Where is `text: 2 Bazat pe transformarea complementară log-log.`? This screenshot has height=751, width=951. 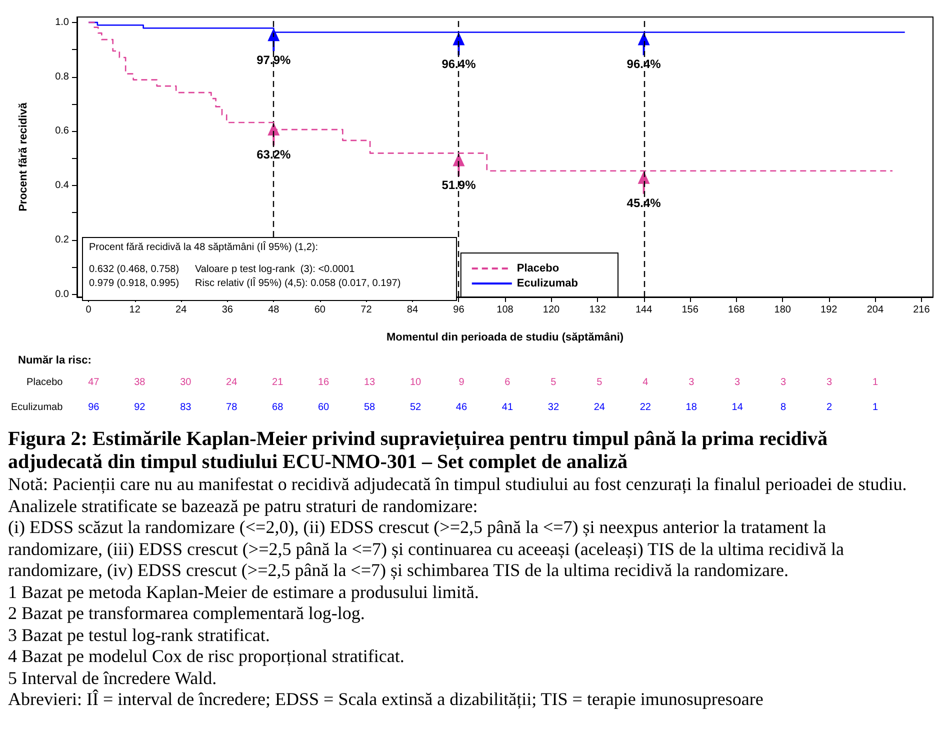
text: 2 Bazat pe transformarea complementară log-log. is located at coordinates (187, 613).